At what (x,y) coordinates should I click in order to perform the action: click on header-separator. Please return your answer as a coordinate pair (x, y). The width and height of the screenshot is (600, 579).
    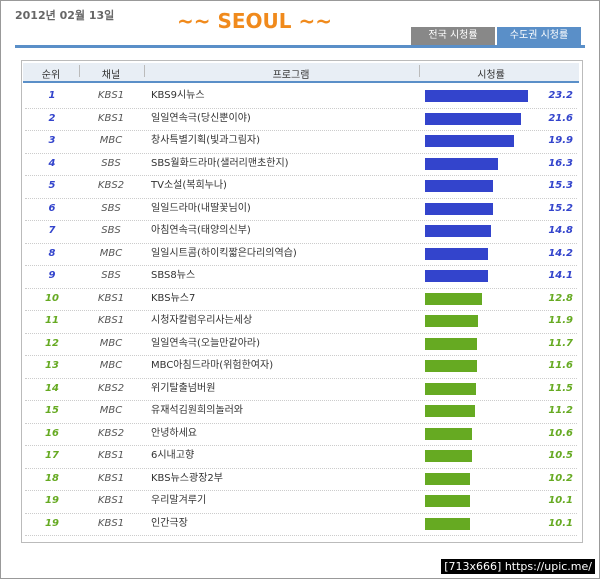
    Looking at the image, I should click on (79, 71).